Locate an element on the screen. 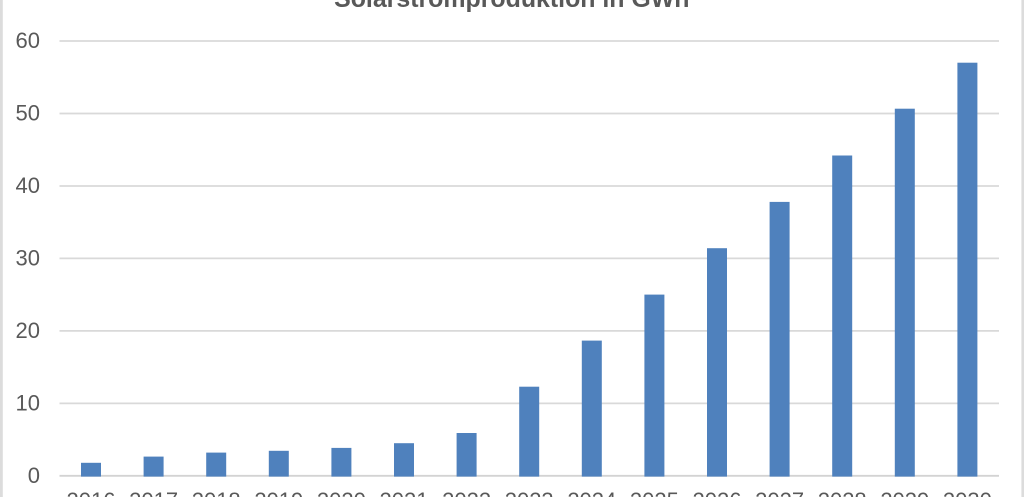  svg-text: 0 is located at coordinates (34, 475).